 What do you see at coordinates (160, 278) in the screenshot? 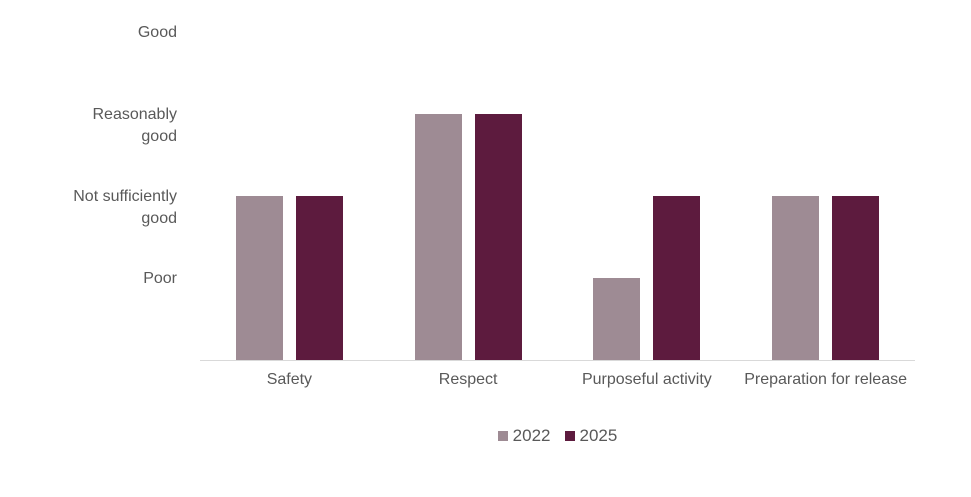
I see `y-tick-label: Poor` at bounding box center [160, 278].